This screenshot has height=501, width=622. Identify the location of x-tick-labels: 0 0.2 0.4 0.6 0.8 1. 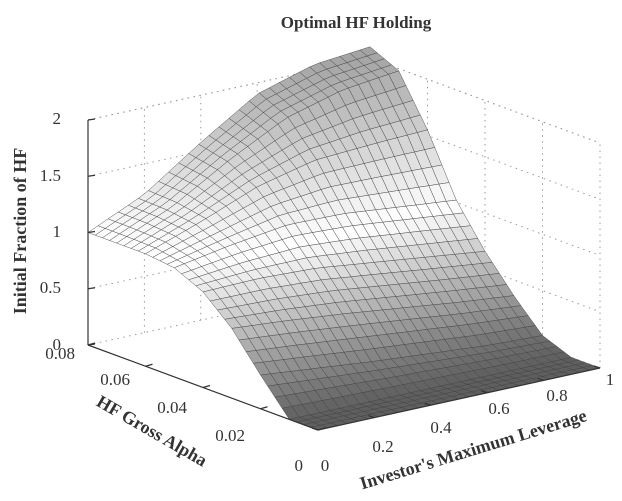
(468, 422).